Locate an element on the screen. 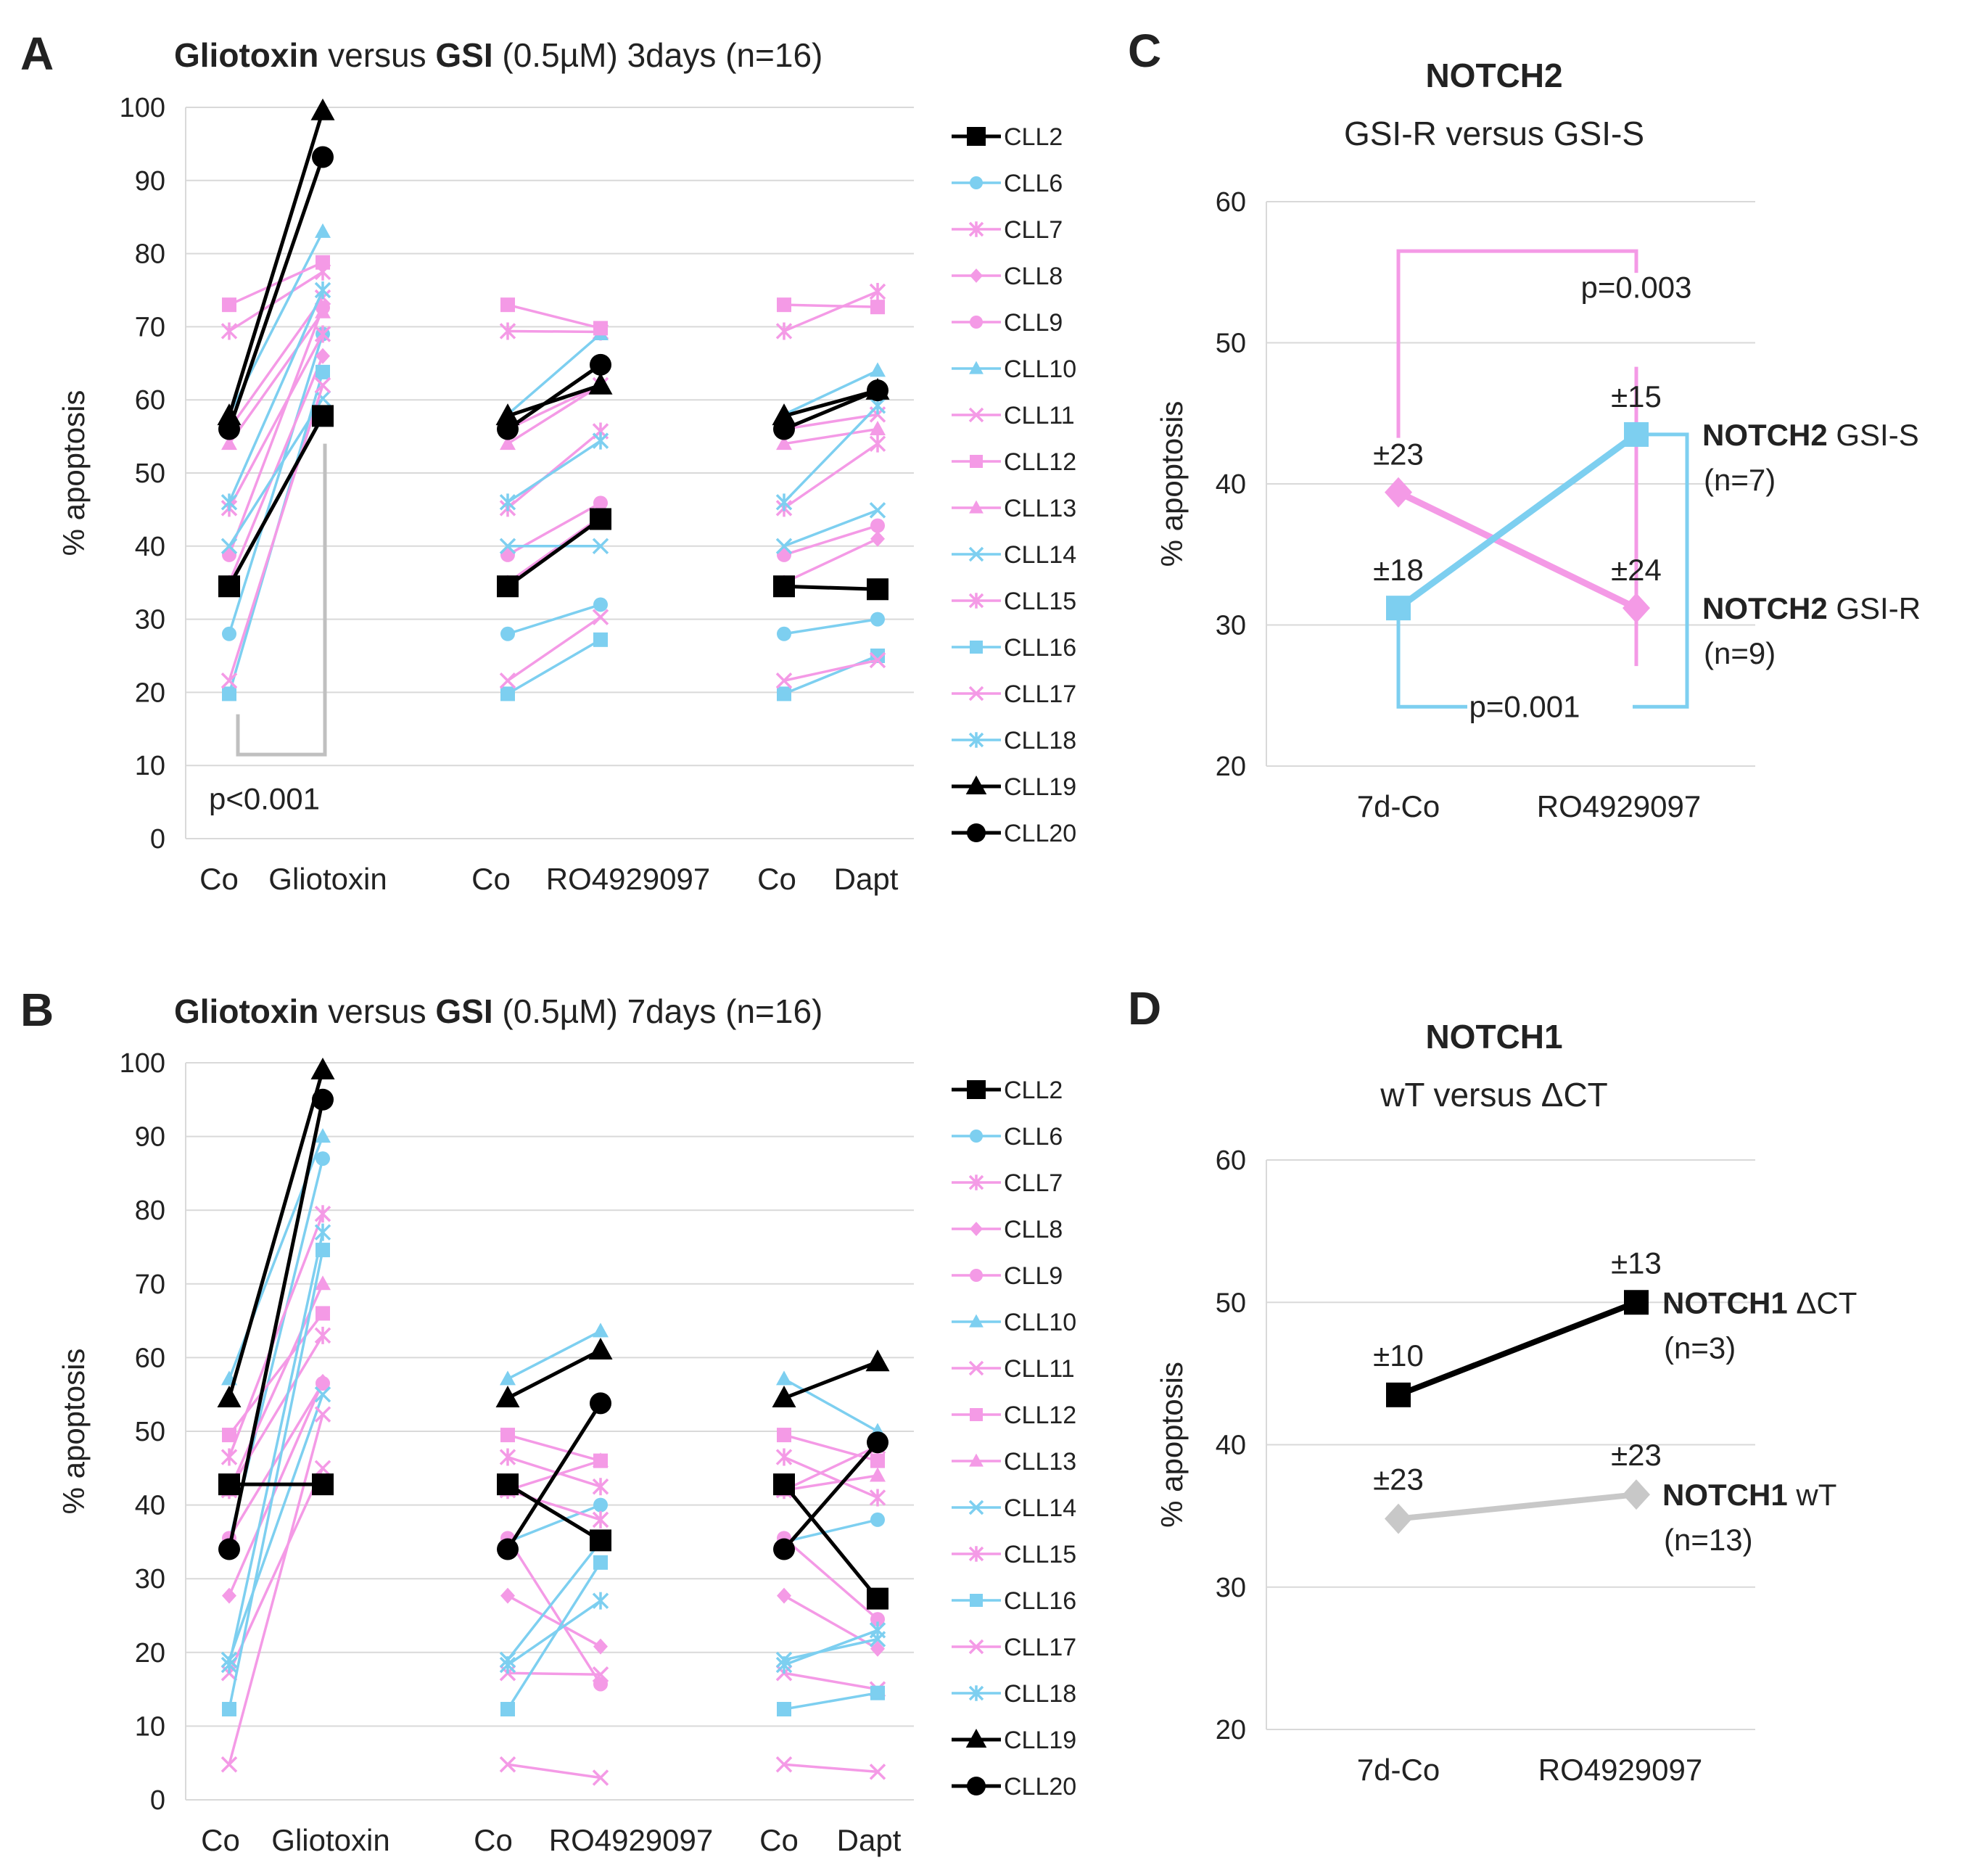 This screenshot has height=1876, width=1975. y-tick-label: 60 is located at coordinates (150, 1358).